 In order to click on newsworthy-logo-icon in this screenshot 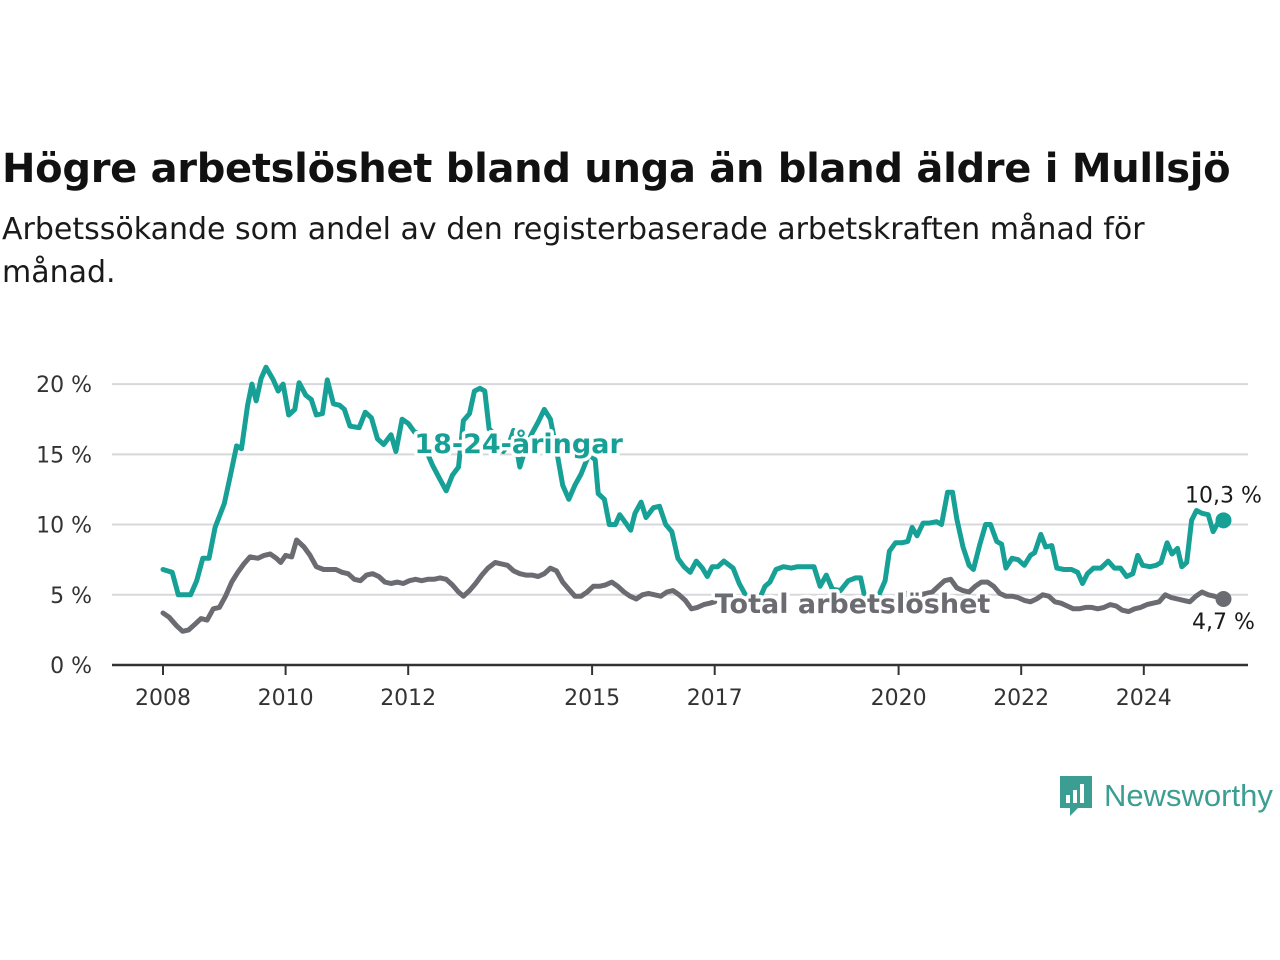, I will do `click(1076, 796)`.